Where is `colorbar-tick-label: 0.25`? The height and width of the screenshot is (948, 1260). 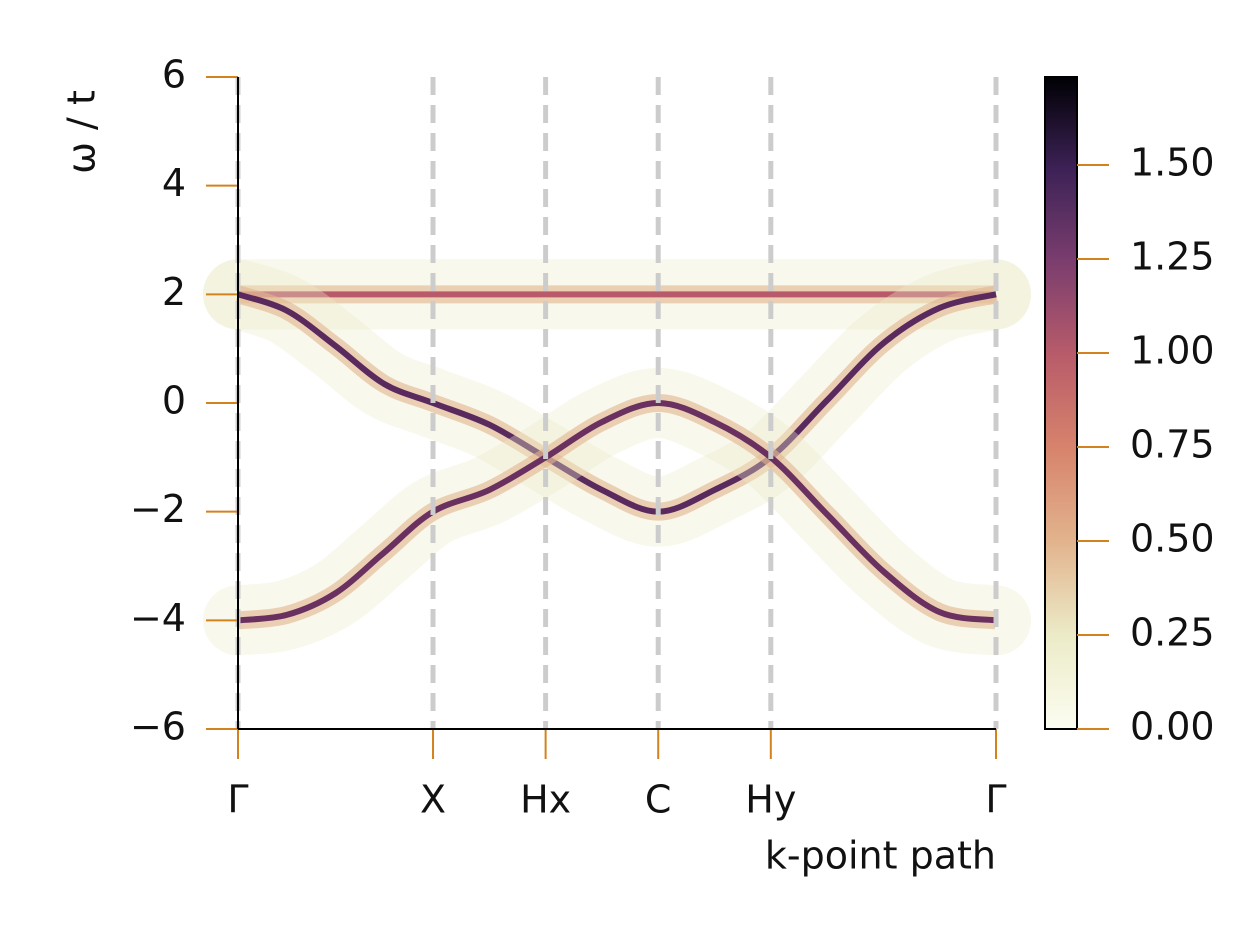 colorbar-tick-label: 0.25 is located at coordinates (1172, 632).